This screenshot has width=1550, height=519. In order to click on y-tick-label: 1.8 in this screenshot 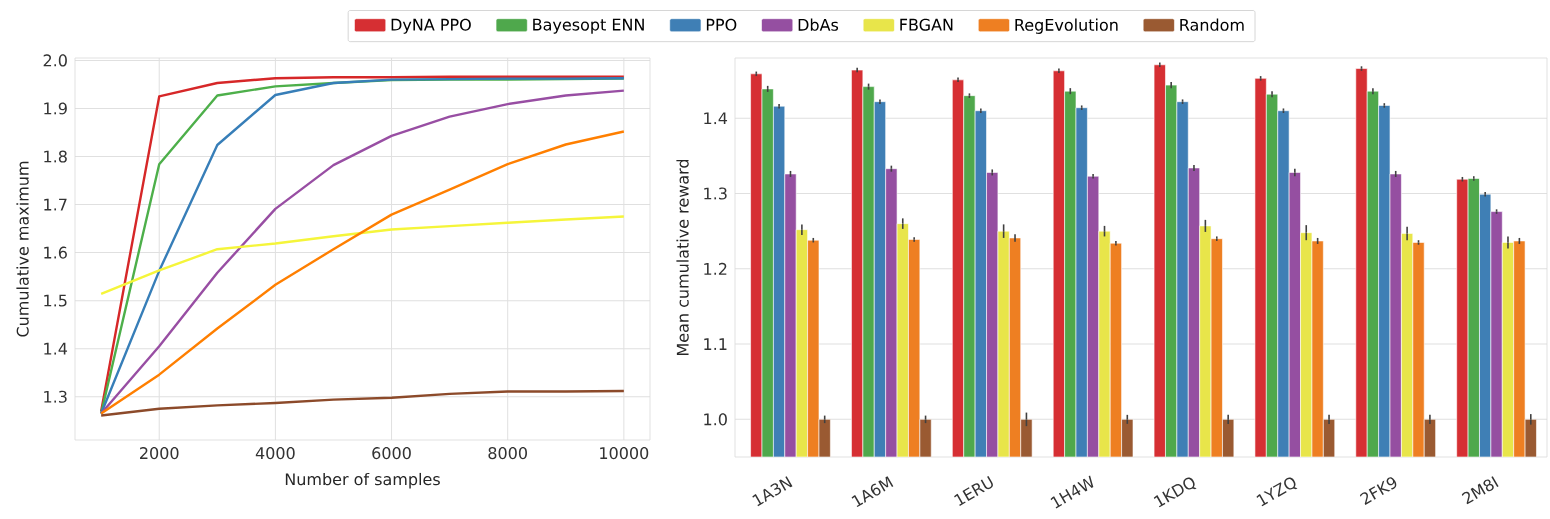, I will do `click(55, 156)`.